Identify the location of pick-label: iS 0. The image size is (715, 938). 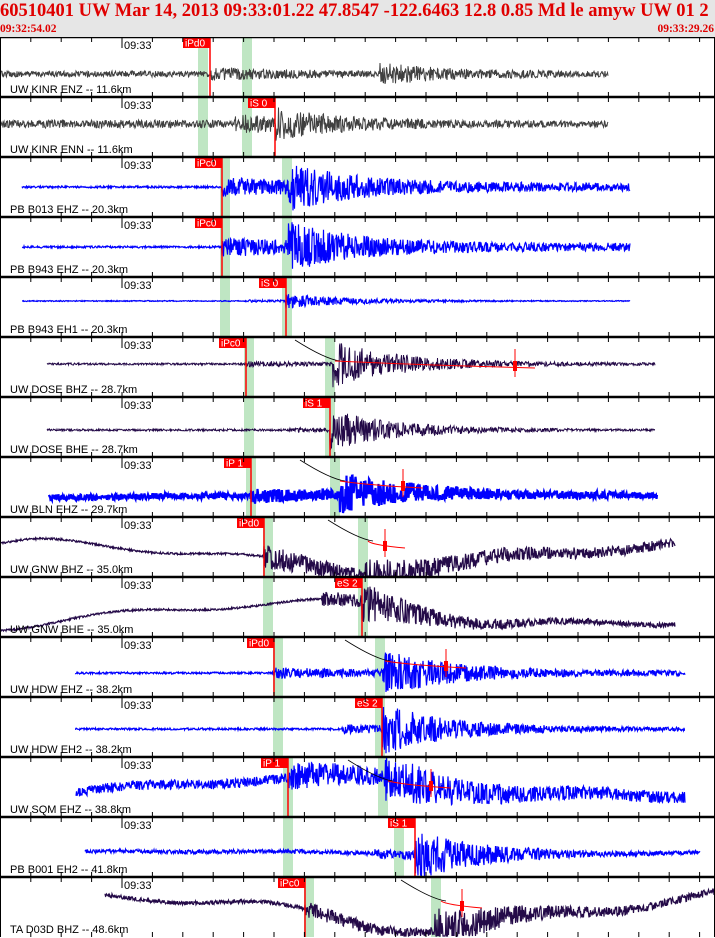
(270, 284).